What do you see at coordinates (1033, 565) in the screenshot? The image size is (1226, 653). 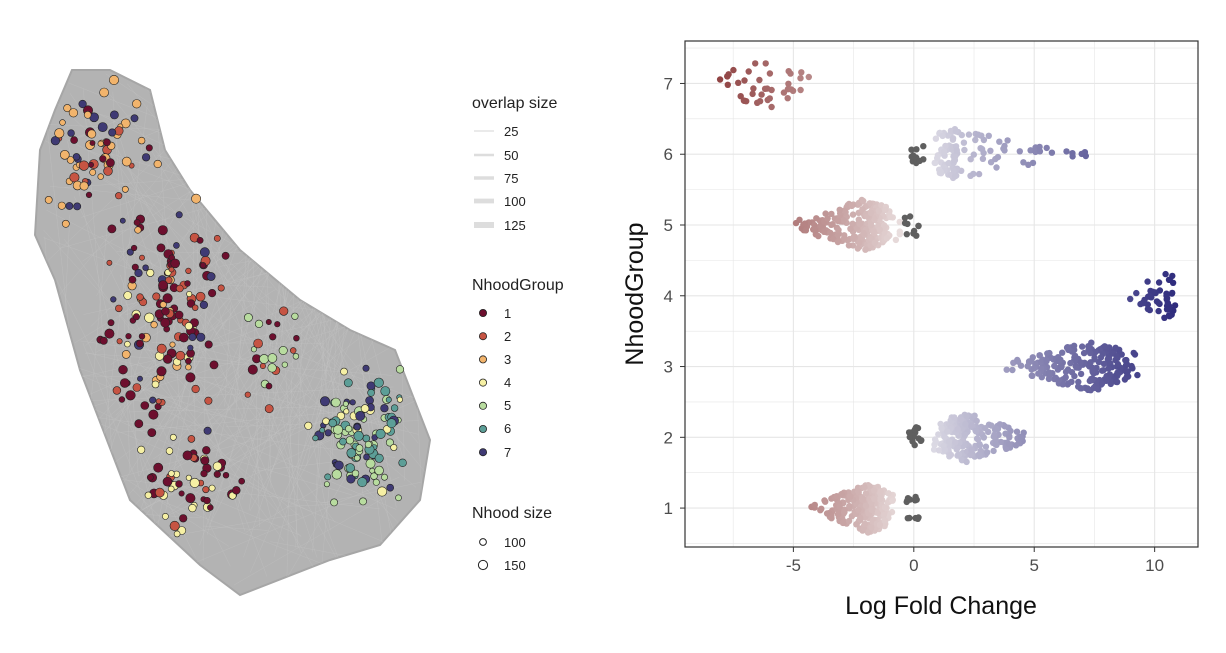 I see `x-tick-label: 5` at bounding box center [1033, 565].